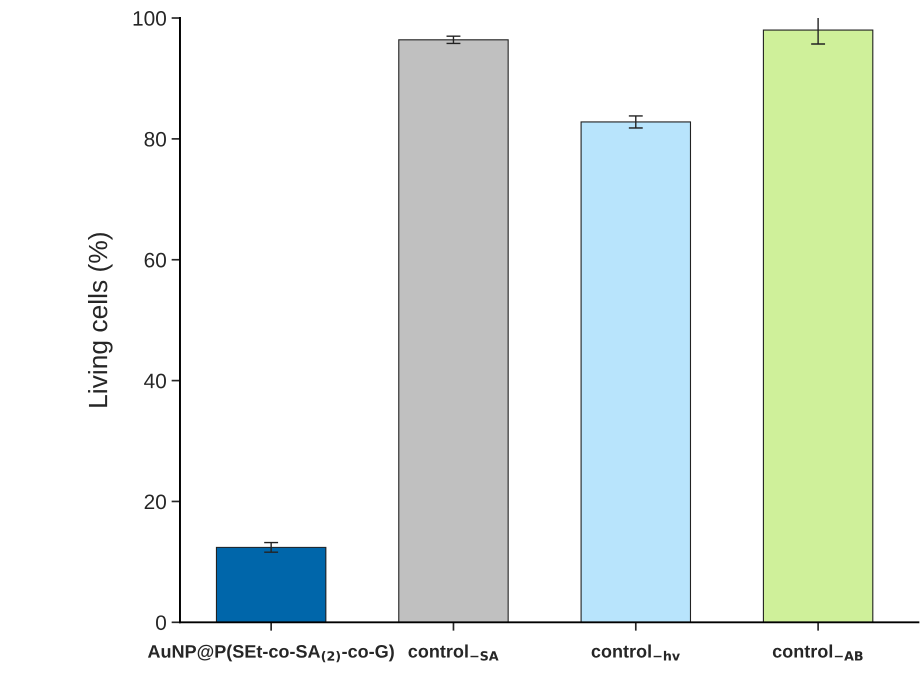 The image size is (923, 693). I want to click on x-tick-label: control$_{−SA}$, so click(453, 652).